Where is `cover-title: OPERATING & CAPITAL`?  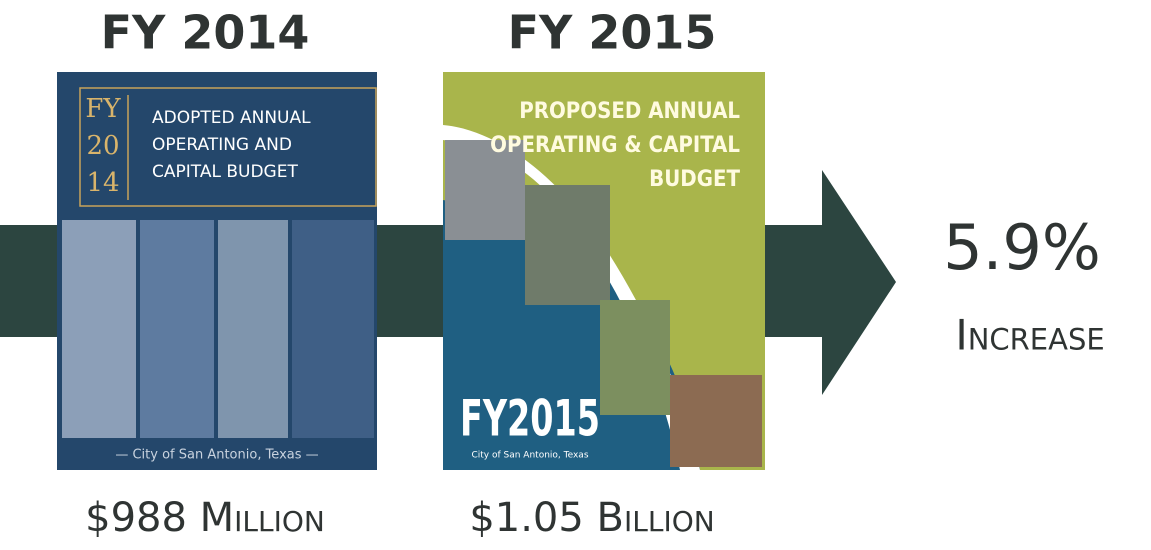 cover-title: OPERATING & CAPITAL is located at coordinates (615, 145).